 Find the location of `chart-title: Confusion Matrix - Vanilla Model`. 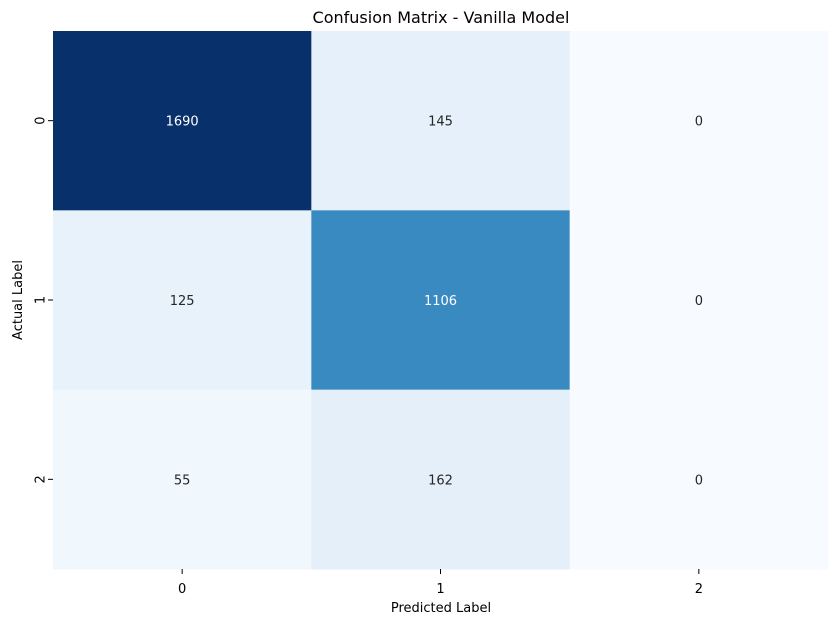

chart-title: Confusion Matrix - Vanilla Model is located at coordinates (441, 17).